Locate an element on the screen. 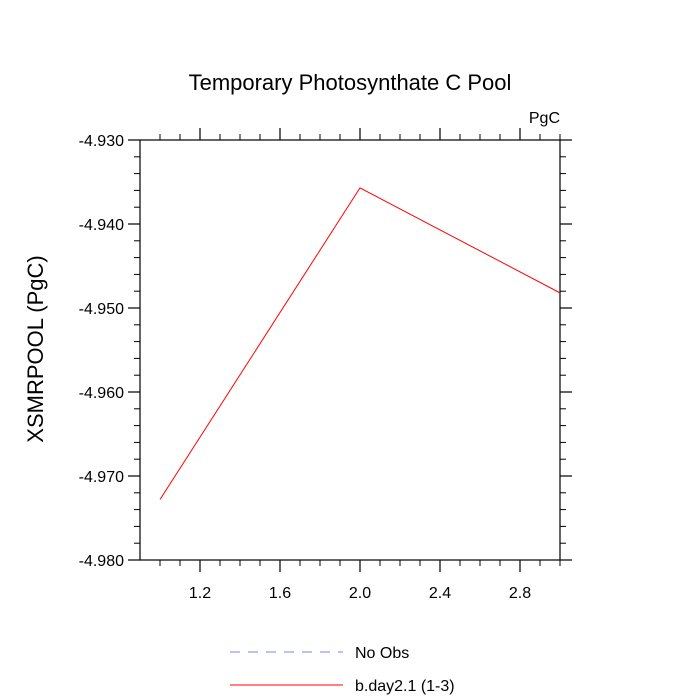 The image size is (700, 700). y-tick-label: -4.980 is located at coordinates (101, 561).